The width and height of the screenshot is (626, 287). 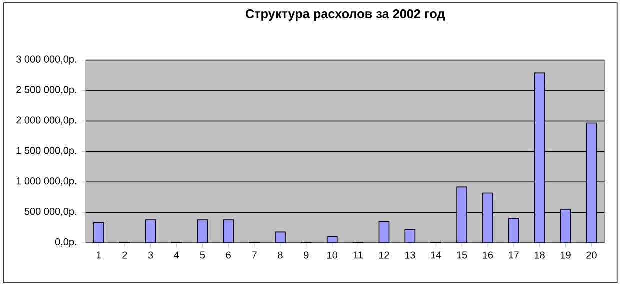 I want to click on y-tick-label: 500 000,0р., so click(x=50, y=213).